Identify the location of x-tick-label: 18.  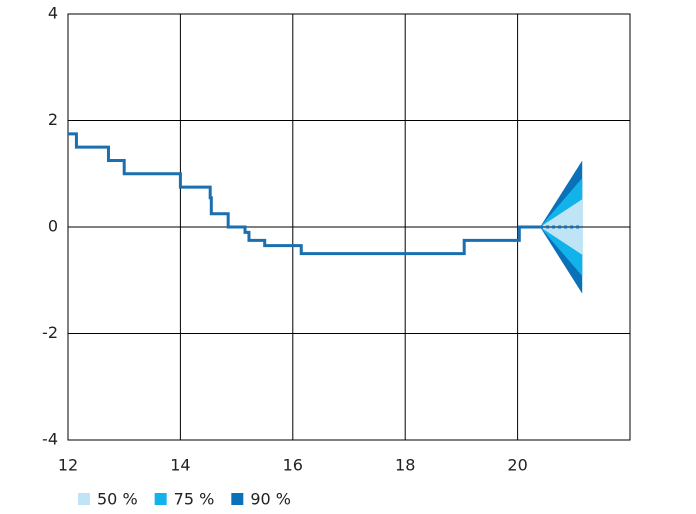
(405, 465).